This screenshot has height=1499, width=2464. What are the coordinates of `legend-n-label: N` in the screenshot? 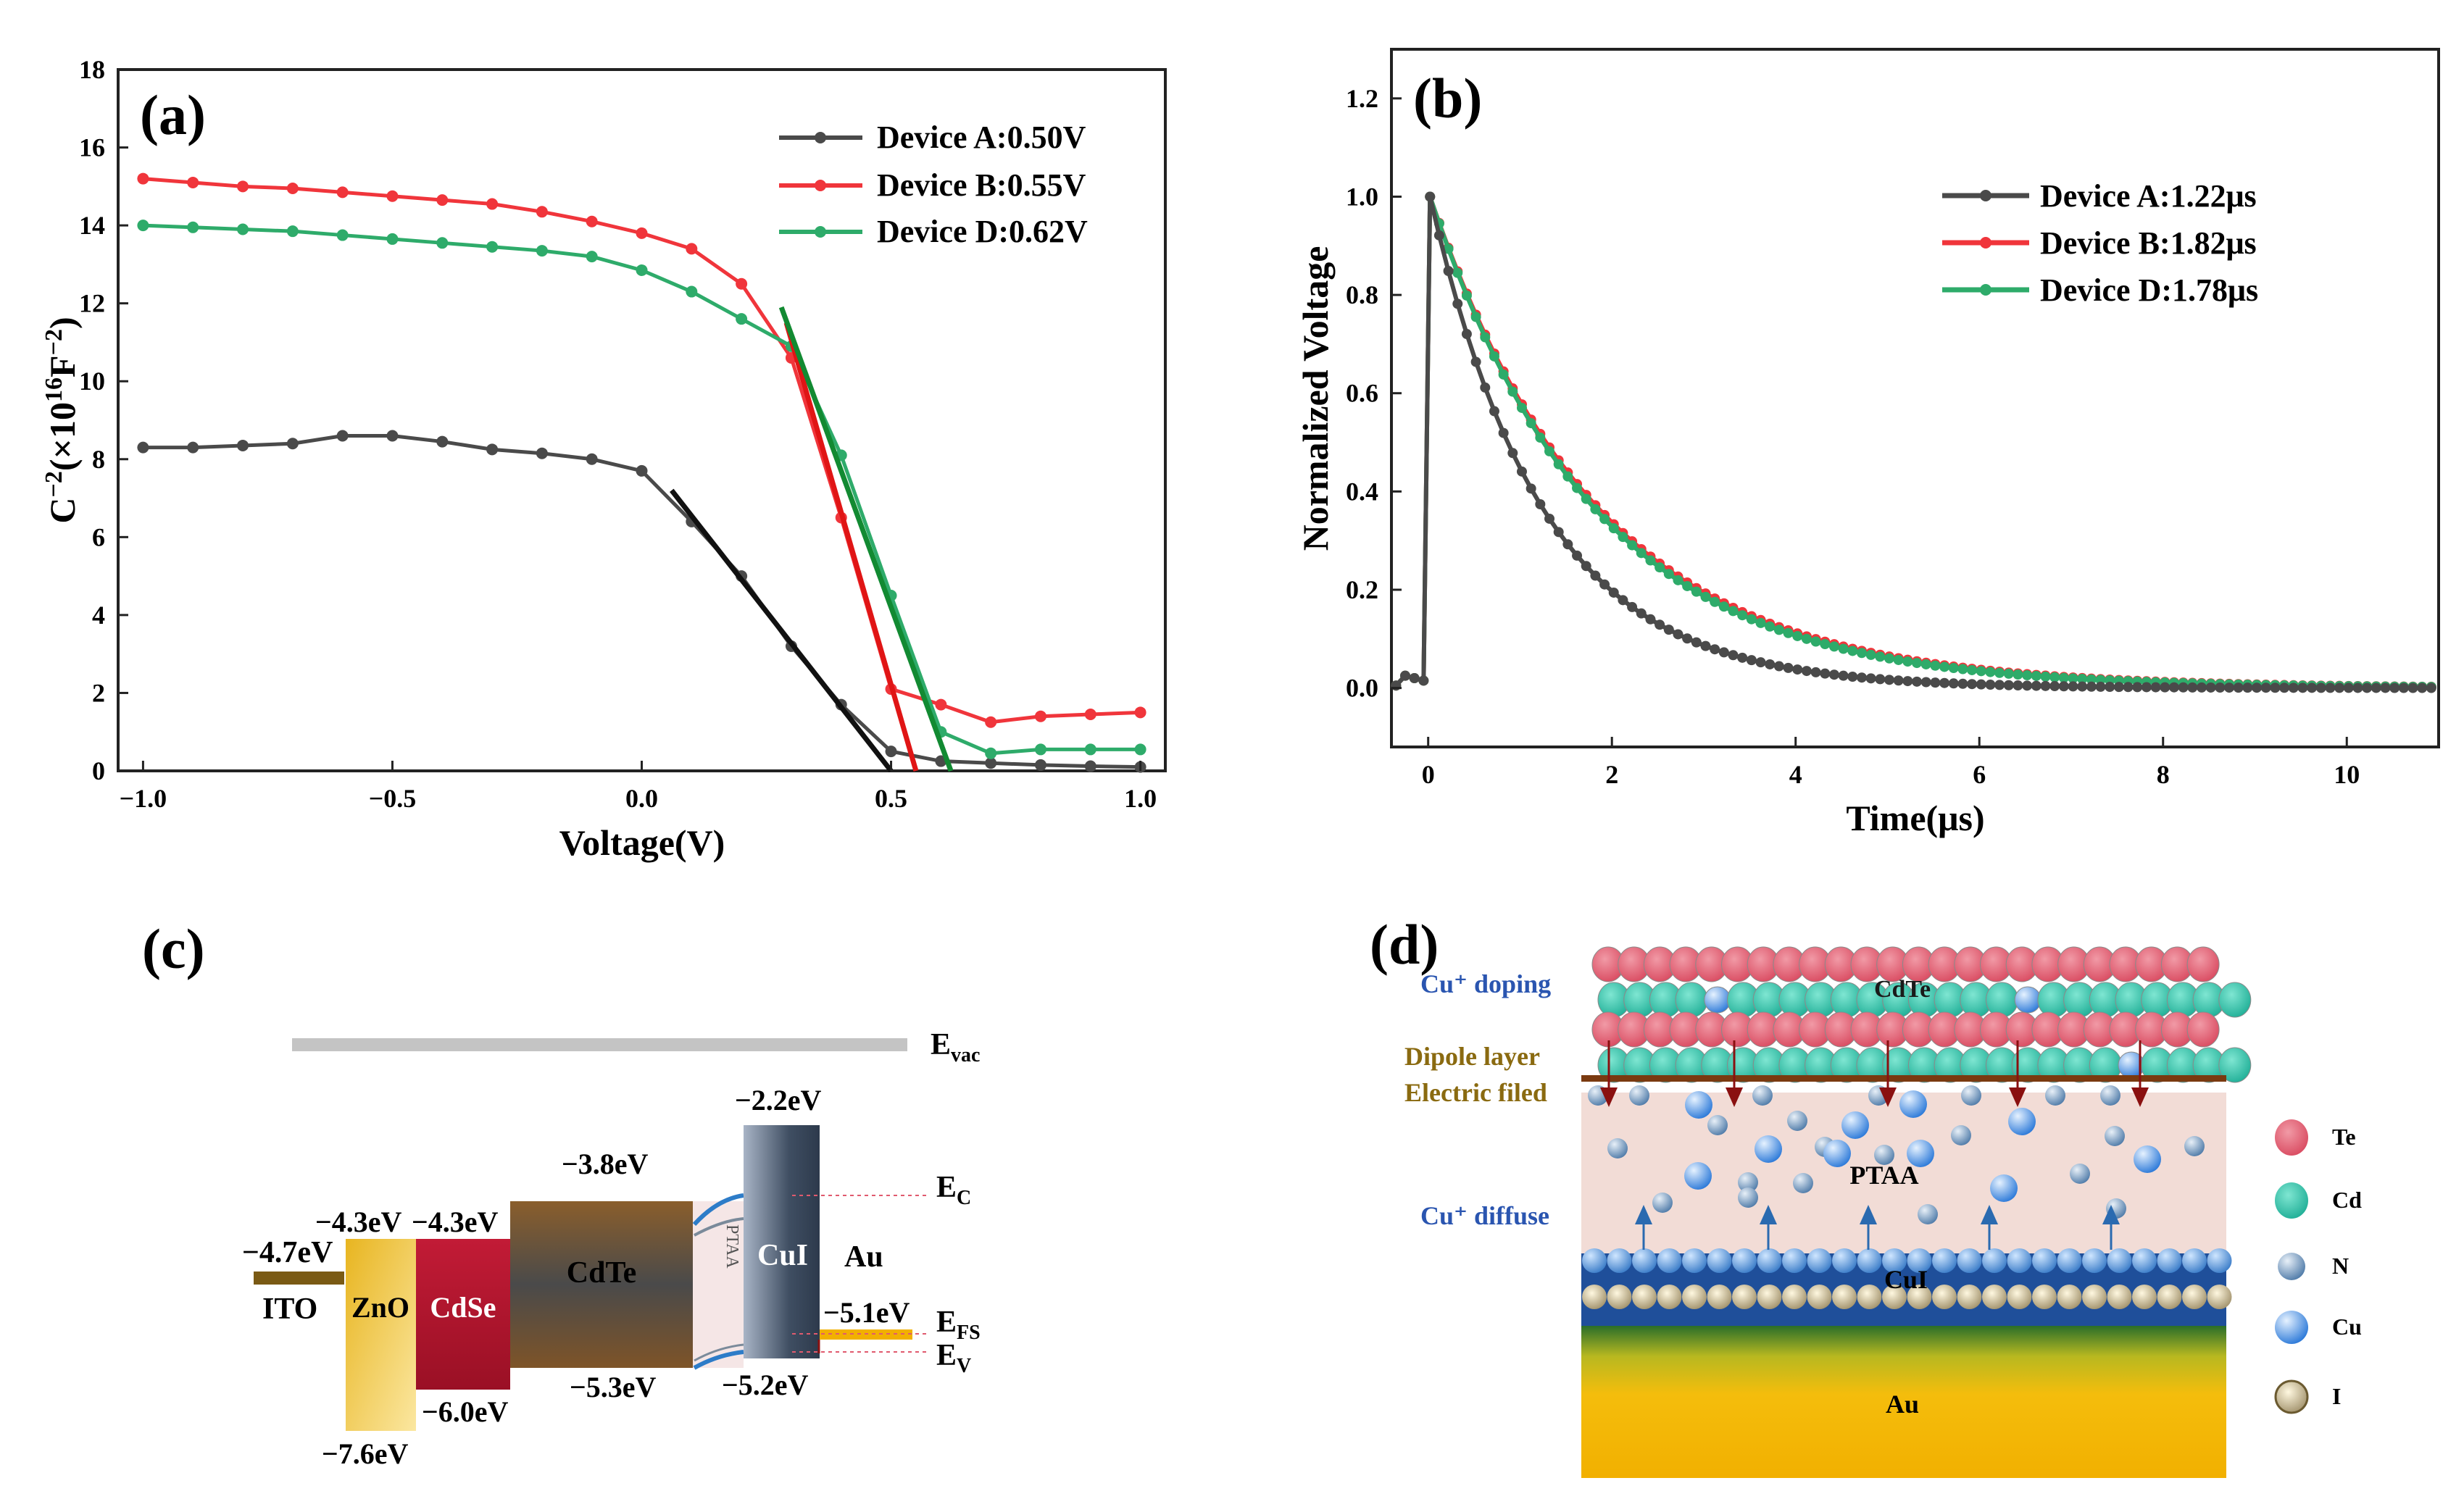 It's located at (2340, 1266).